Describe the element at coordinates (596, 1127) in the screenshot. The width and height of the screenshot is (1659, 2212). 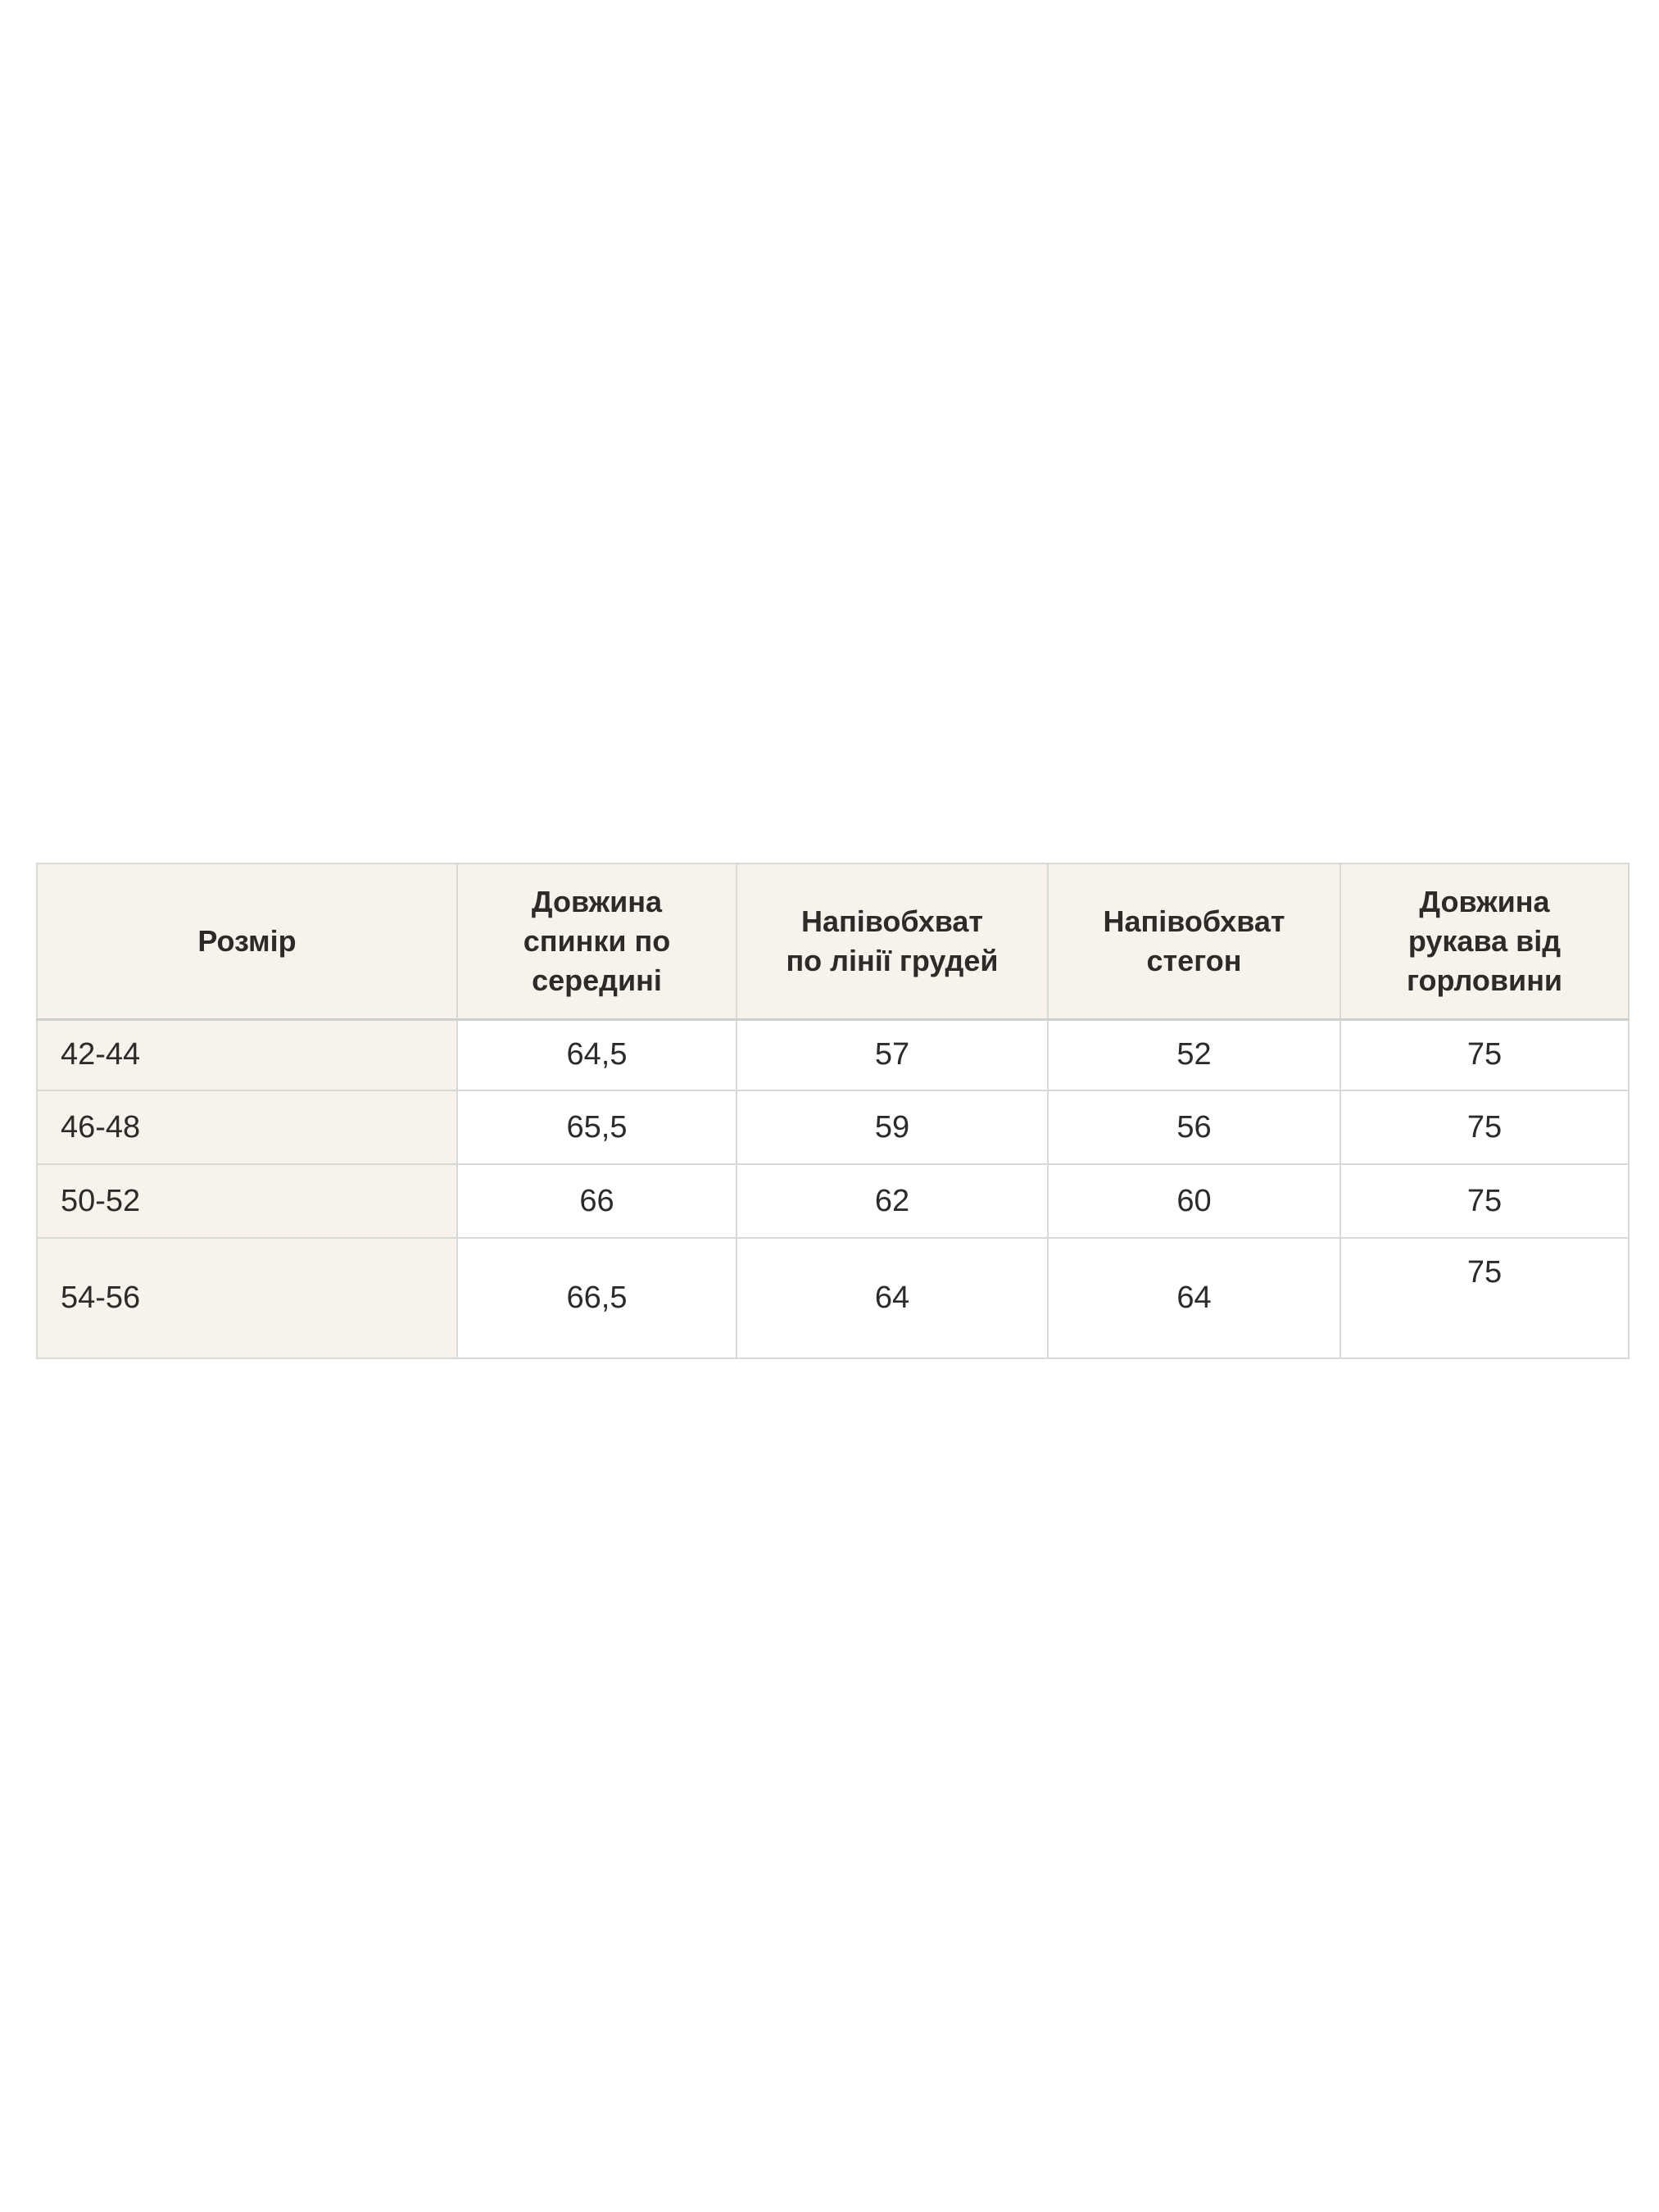
I see `back-length-cell: 65,5` at that location.